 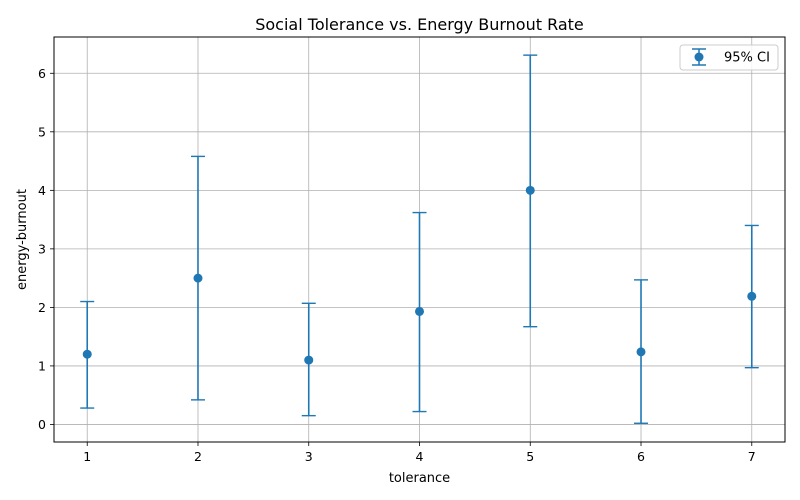 What do you see at coordinates (747, 58) in the screenshot?
I see `legend-label: 95% CI` at bounding box center [747, 58].